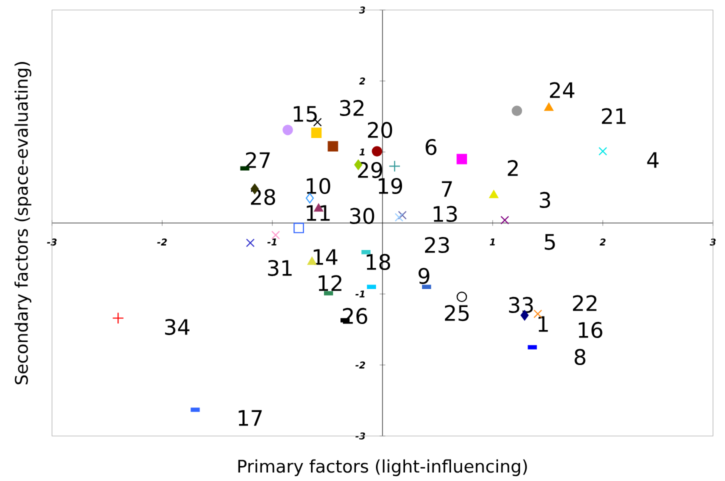  I want to click on annotation: 33, so click(521, 305).